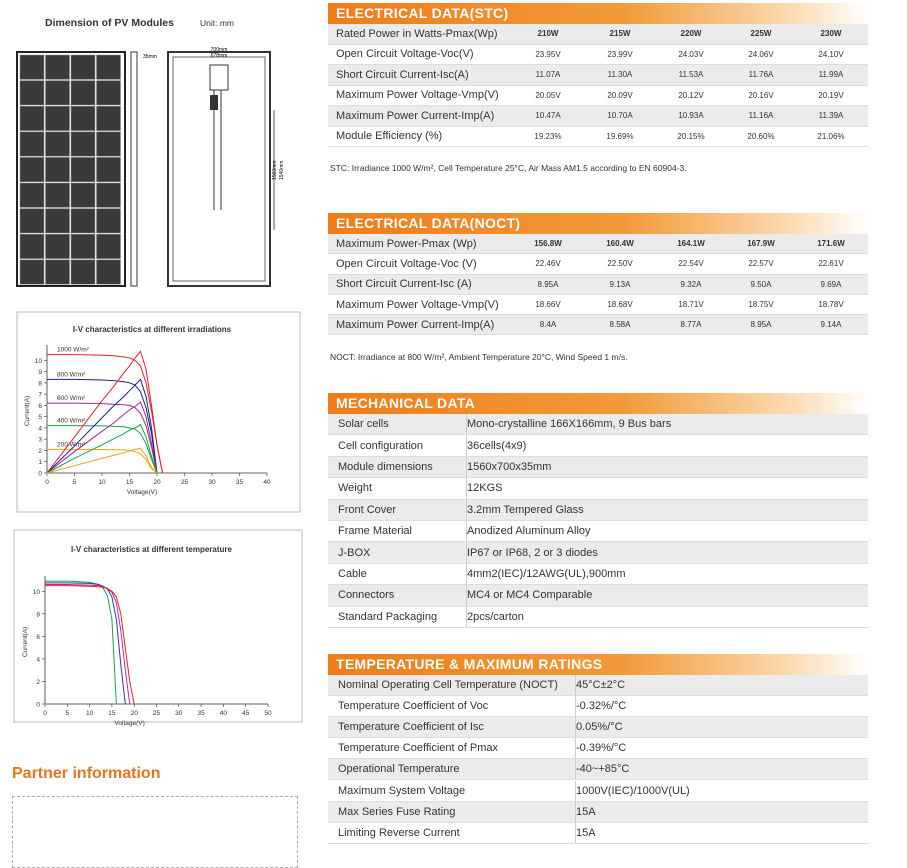 The image size is (907, 868). What do you see at coordinates (598, 403) in the screenshot?
I see `section-header: MECHANICAL DATA` at bounding box center [598, 403].